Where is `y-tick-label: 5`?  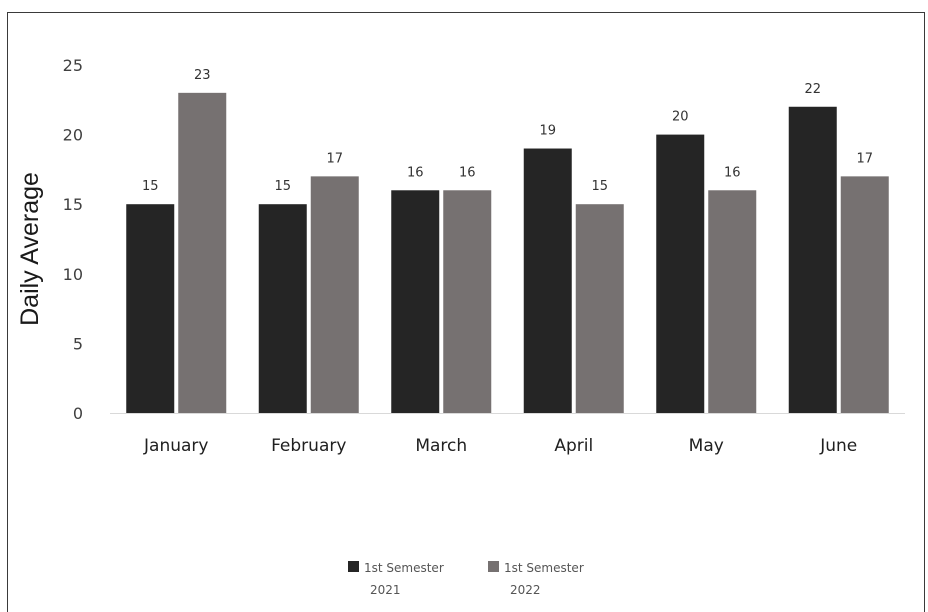
y-tick-label: 5 is located at coordinates (78, 343).